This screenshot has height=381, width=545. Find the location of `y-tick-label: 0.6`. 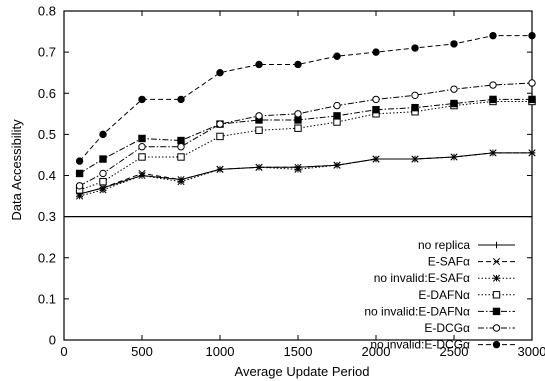

y-tick-label: 0.6 is located at coordinates (47, 93).